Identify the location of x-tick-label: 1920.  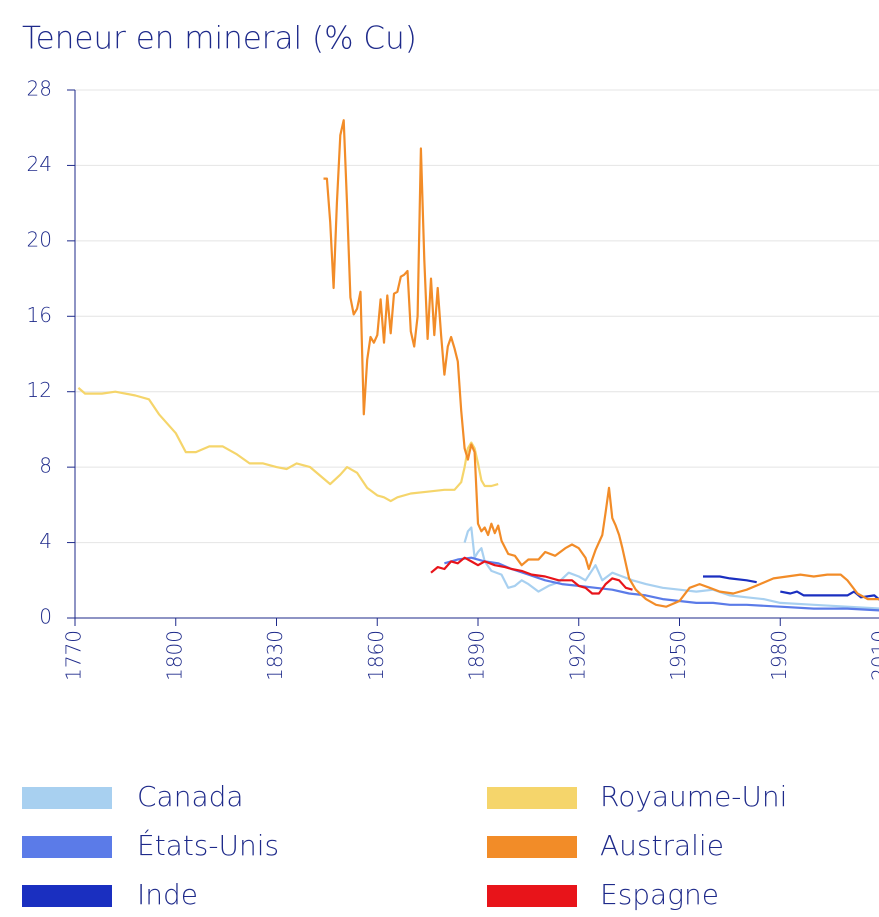
(577, 655).